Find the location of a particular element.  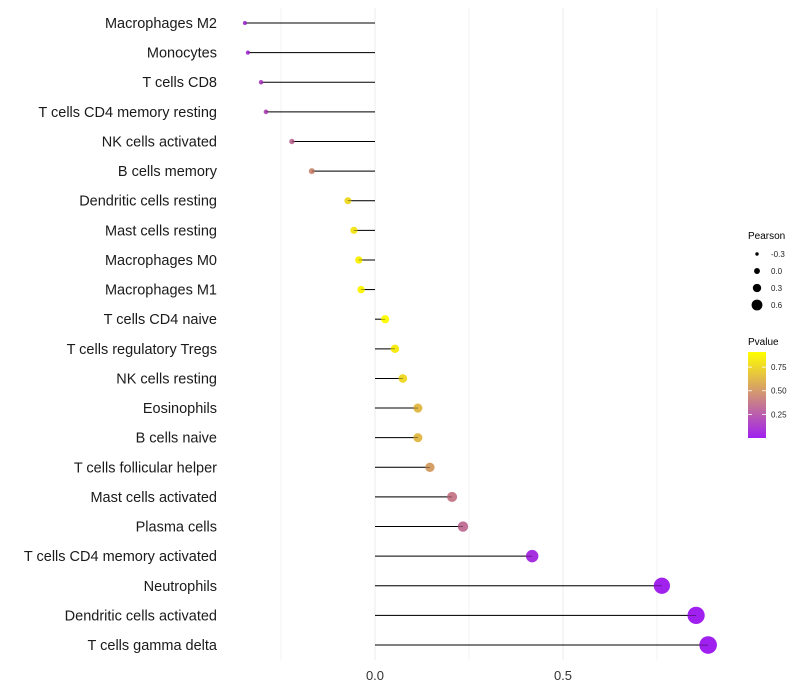

category-label: T cells CD8 is located at coordinates (179, 83).